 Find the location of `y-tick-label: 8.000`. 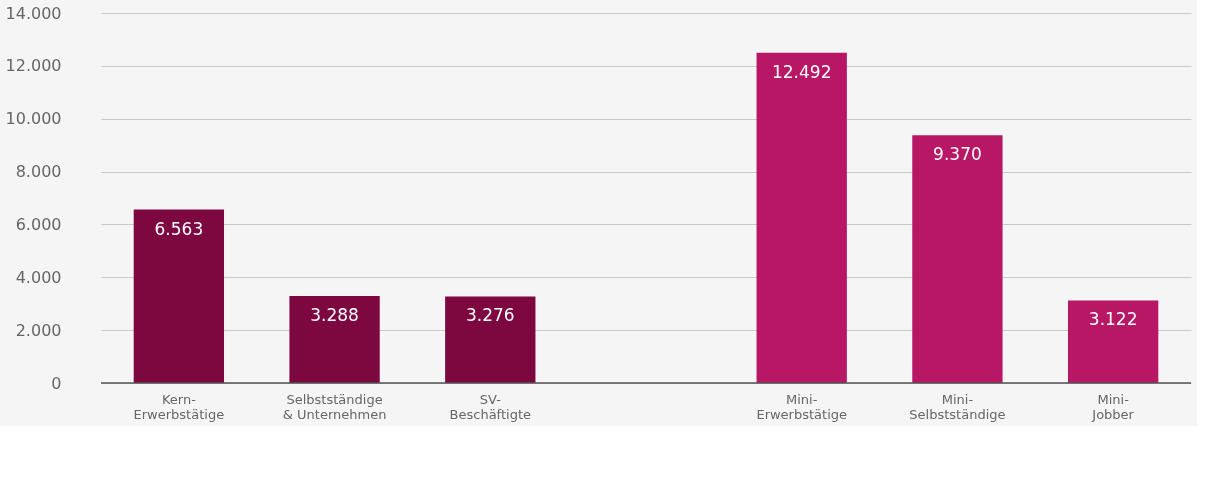

y-tick-label: 8.000 is located at coordinates (38, 172).